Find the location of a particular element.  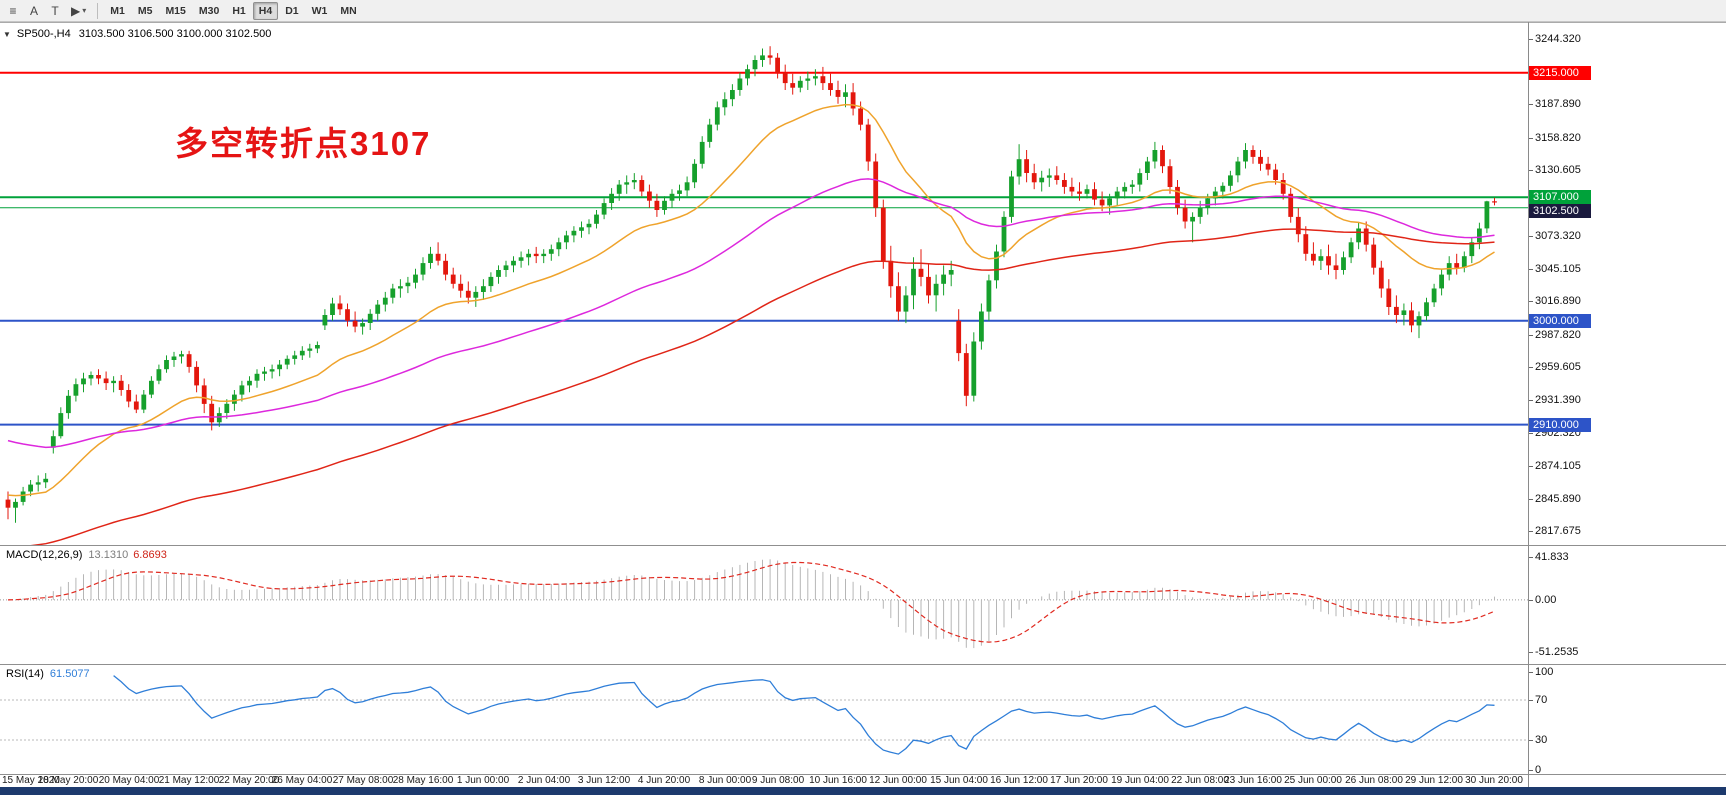

price-axis-label: 3130.605 is located at coordinates (1554, 170).